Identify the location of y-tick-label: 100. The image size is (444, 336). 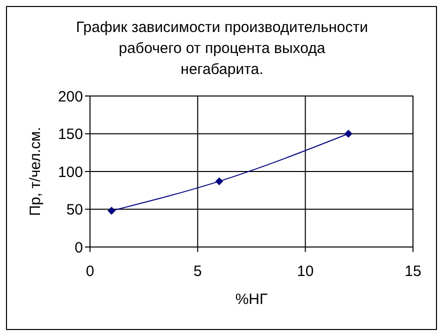
(70, 172).